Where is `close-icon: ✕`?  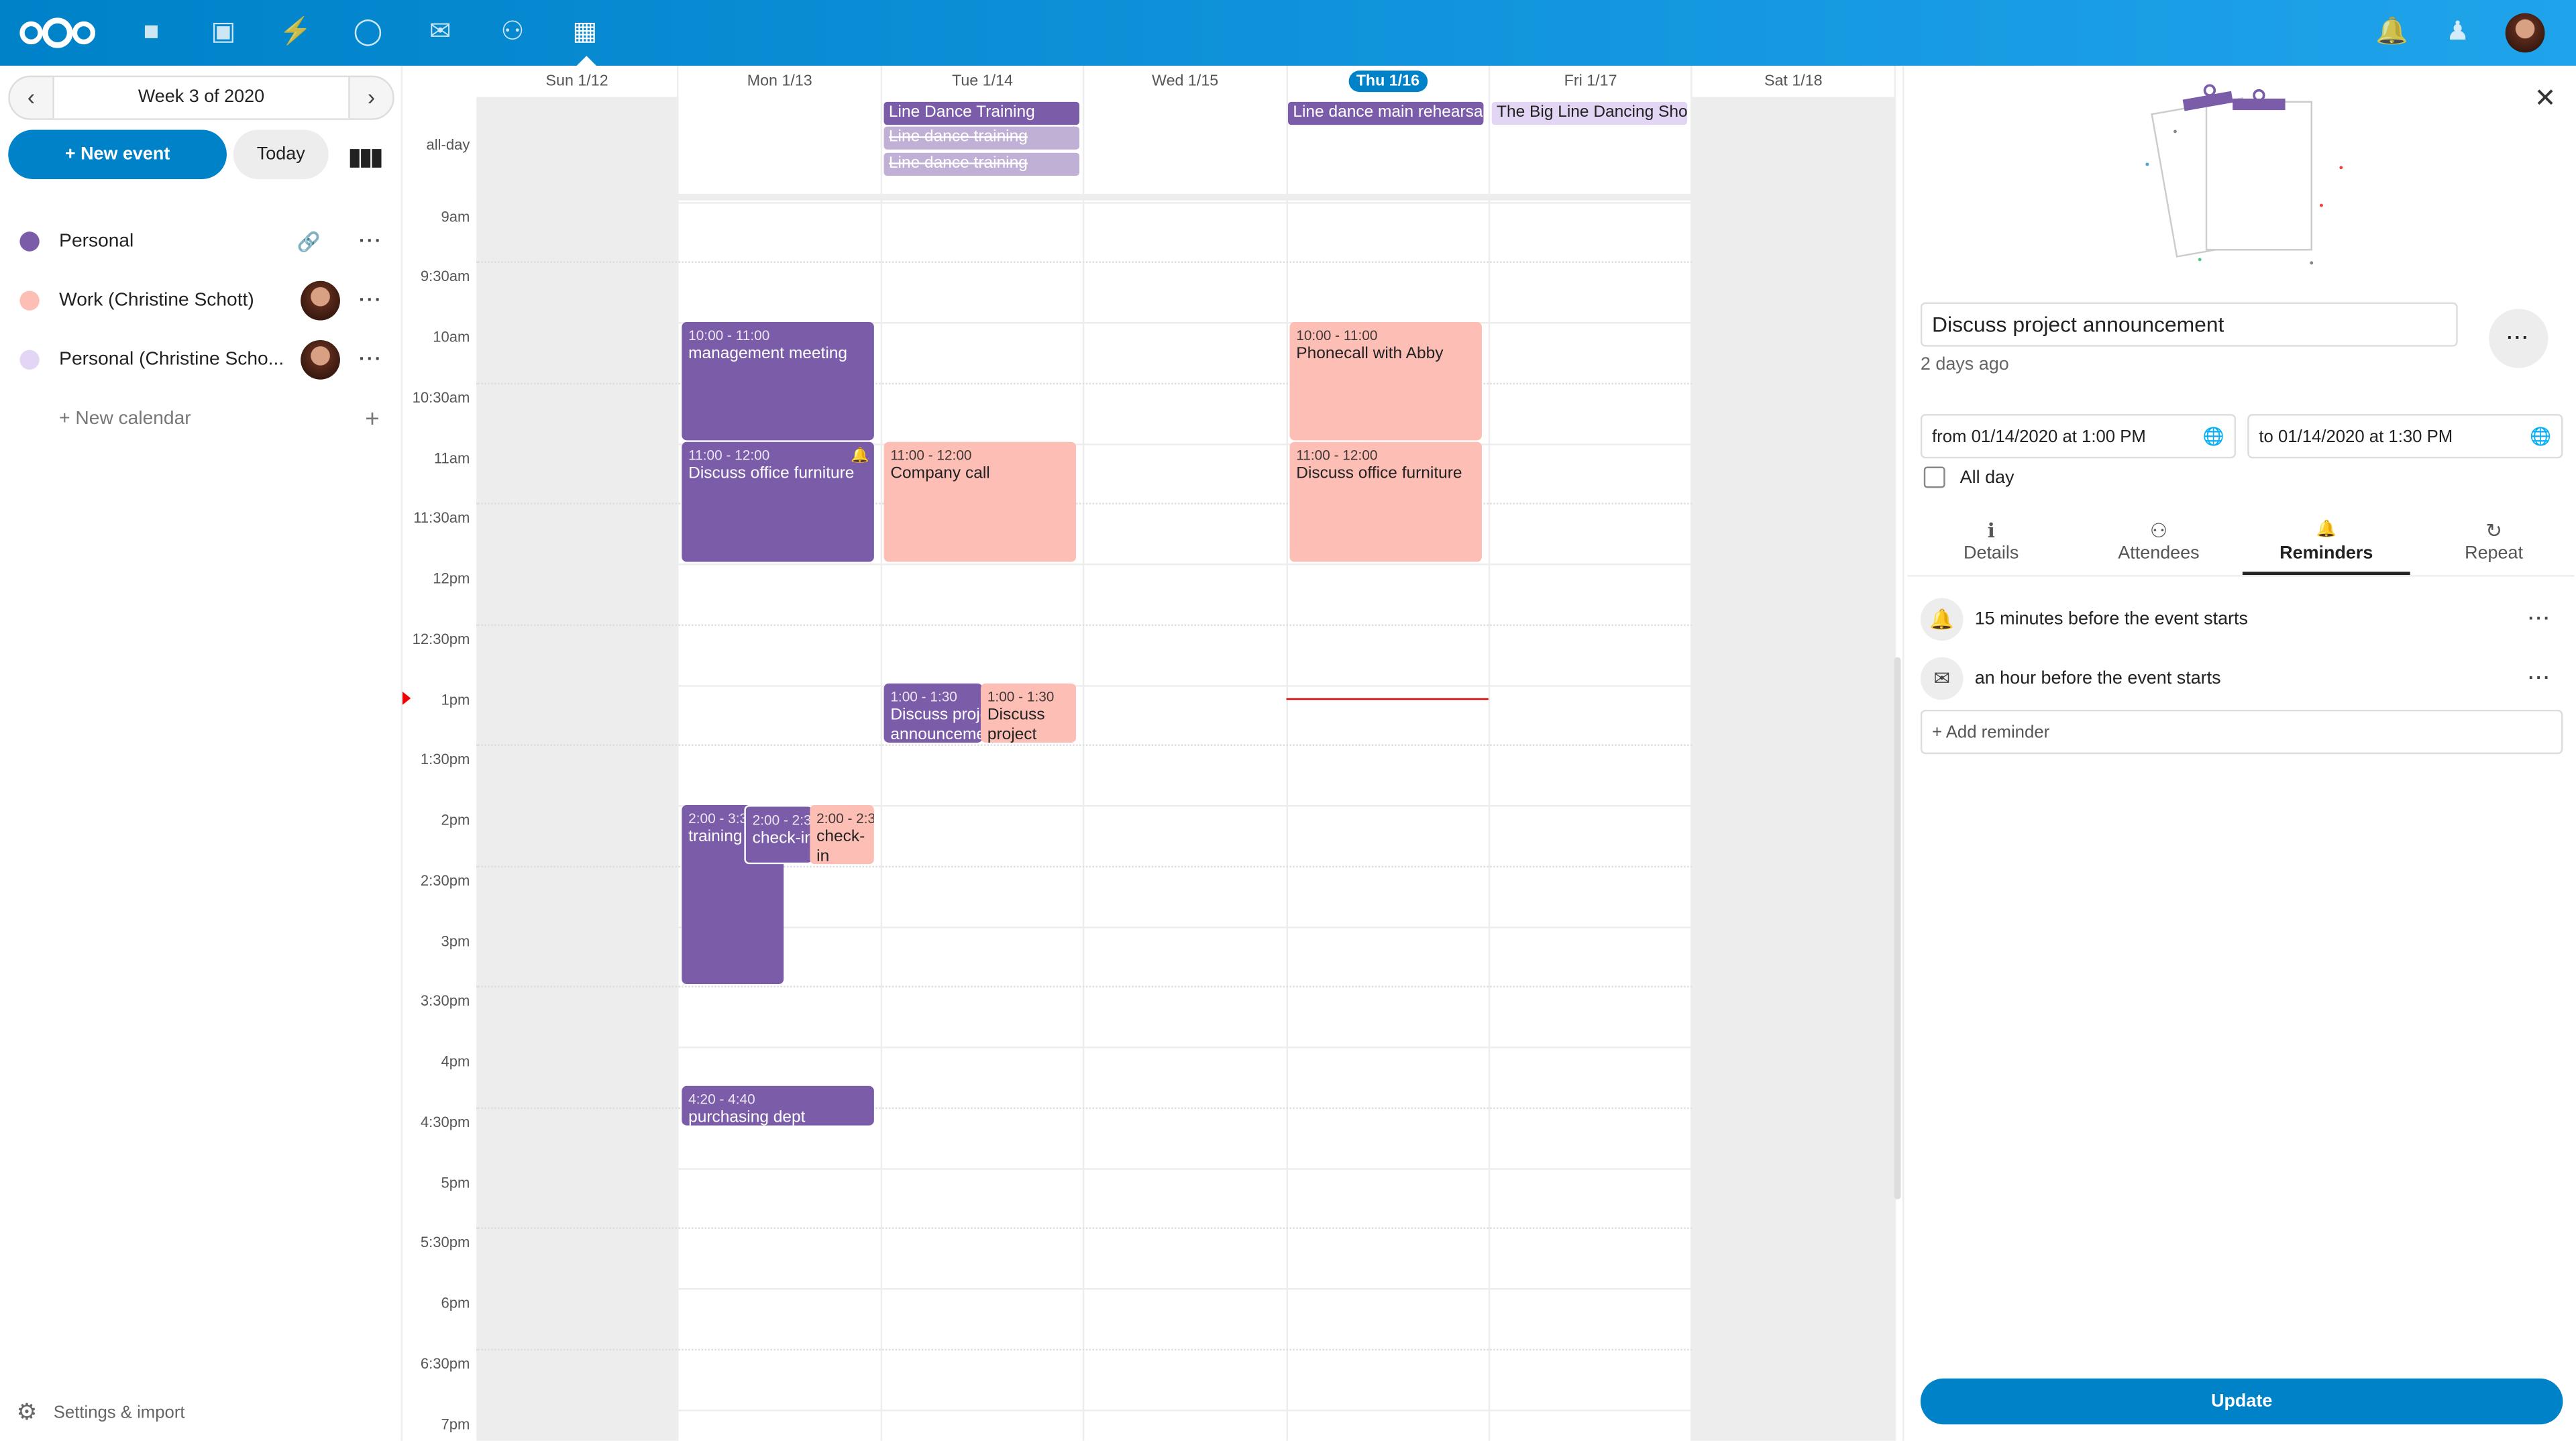
close-icon: ✕ is located at coordinates (2545, 99).